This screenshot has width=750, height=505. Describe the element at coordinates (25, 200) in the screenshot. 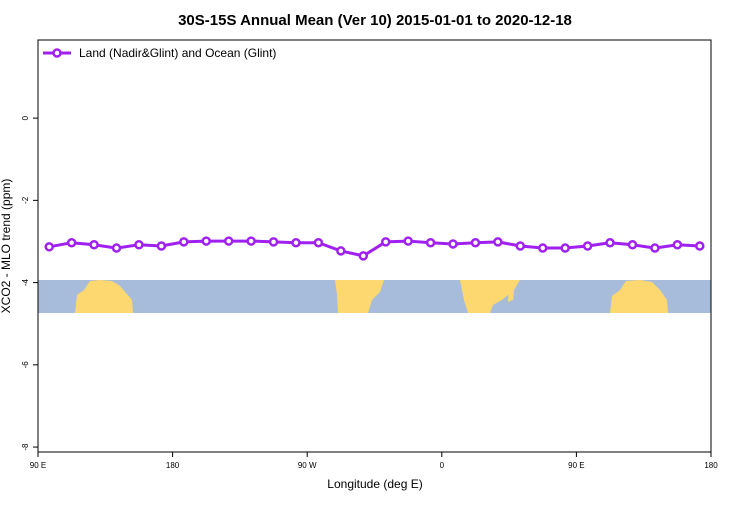

I see `y-tick-label: -2` at that location.